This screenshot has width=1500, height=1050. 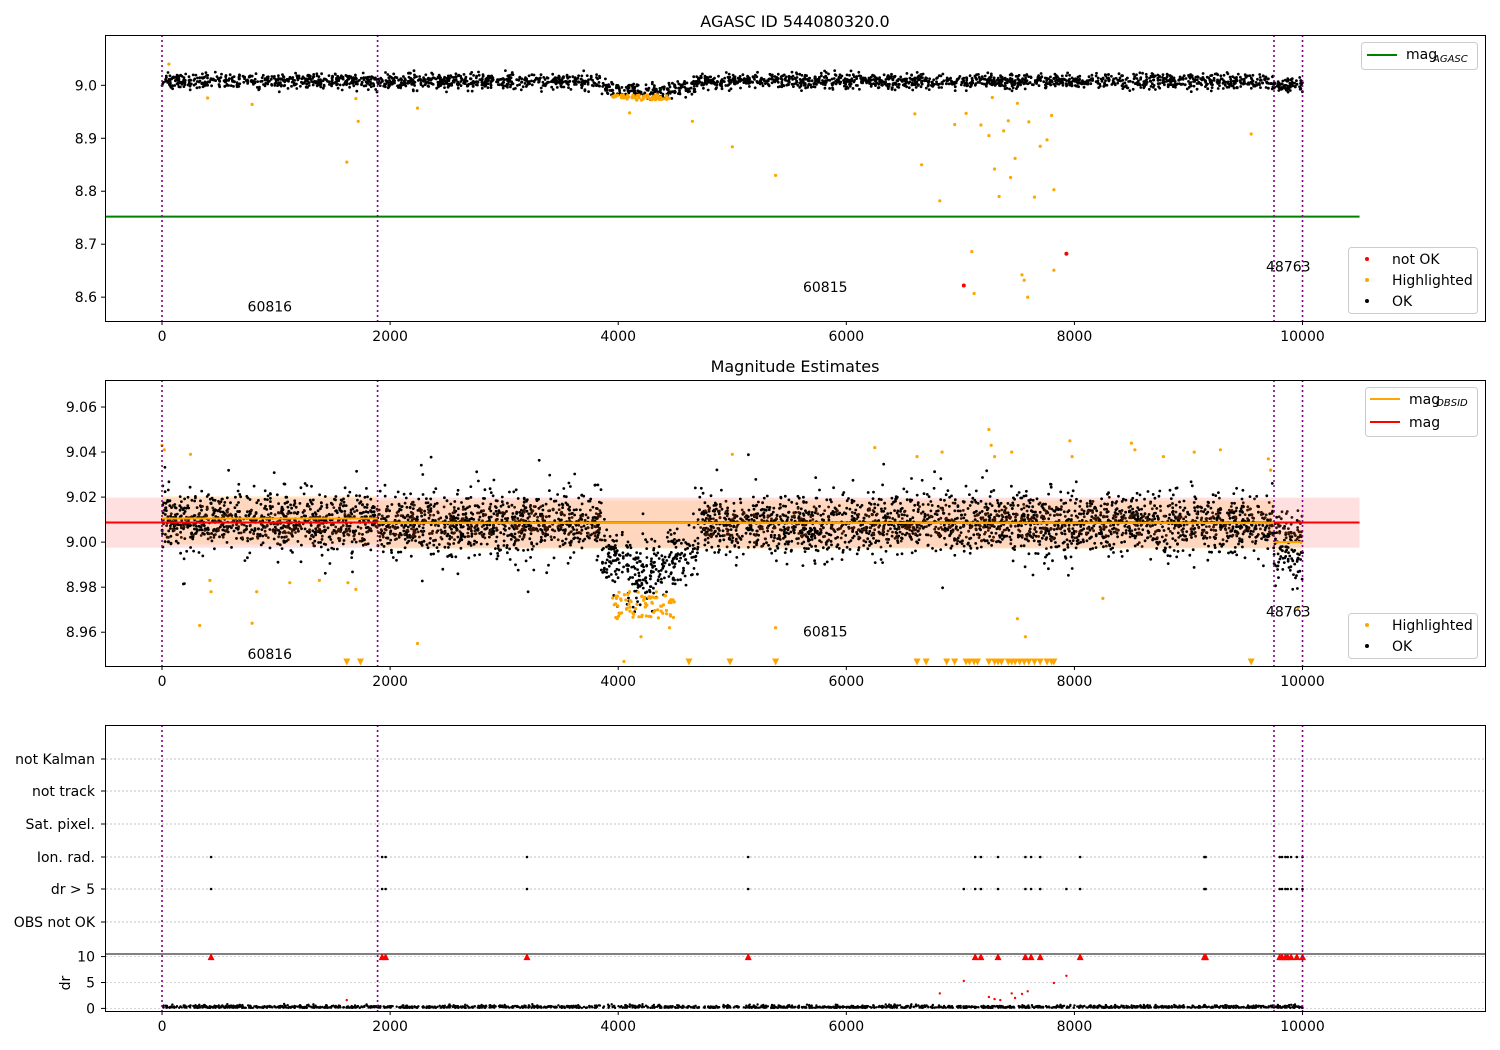 I want to click on legend-label: OK, so click(x=1402, y=302).